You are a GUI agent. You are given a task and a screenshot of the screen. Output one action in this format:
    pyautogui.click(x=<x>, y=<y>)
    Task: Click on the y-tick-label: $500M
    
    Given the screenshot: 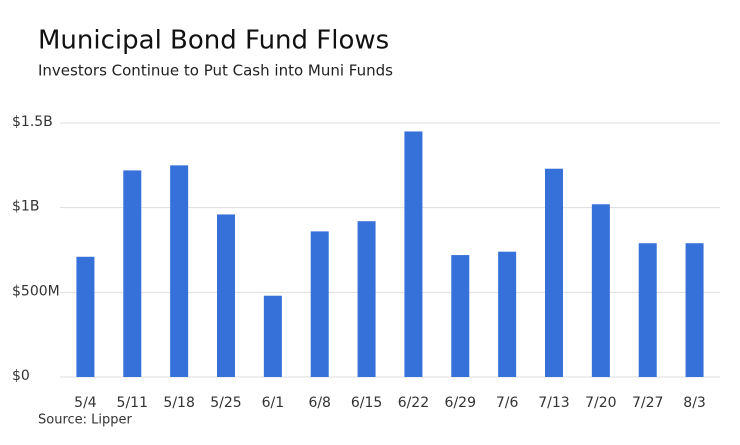 What is the action you would take?
    pyautogui.click(x=36, y=291)
    